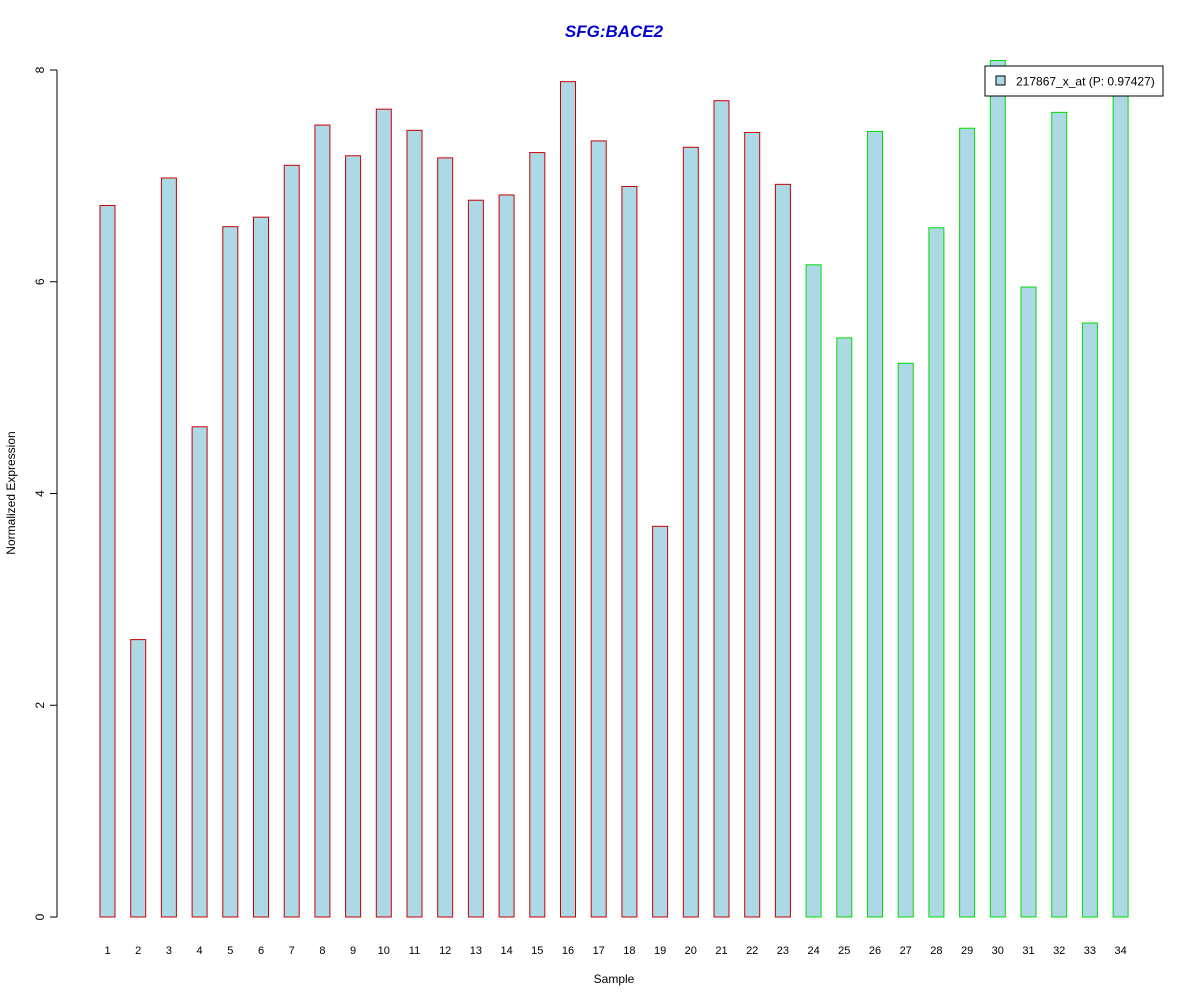 The width and height of the screenshot is (1200, 1005). What do you see at coordinates (384, 951) in the screenshot?
I see `x-tick-label: 10` at bounding box center [384, 951].